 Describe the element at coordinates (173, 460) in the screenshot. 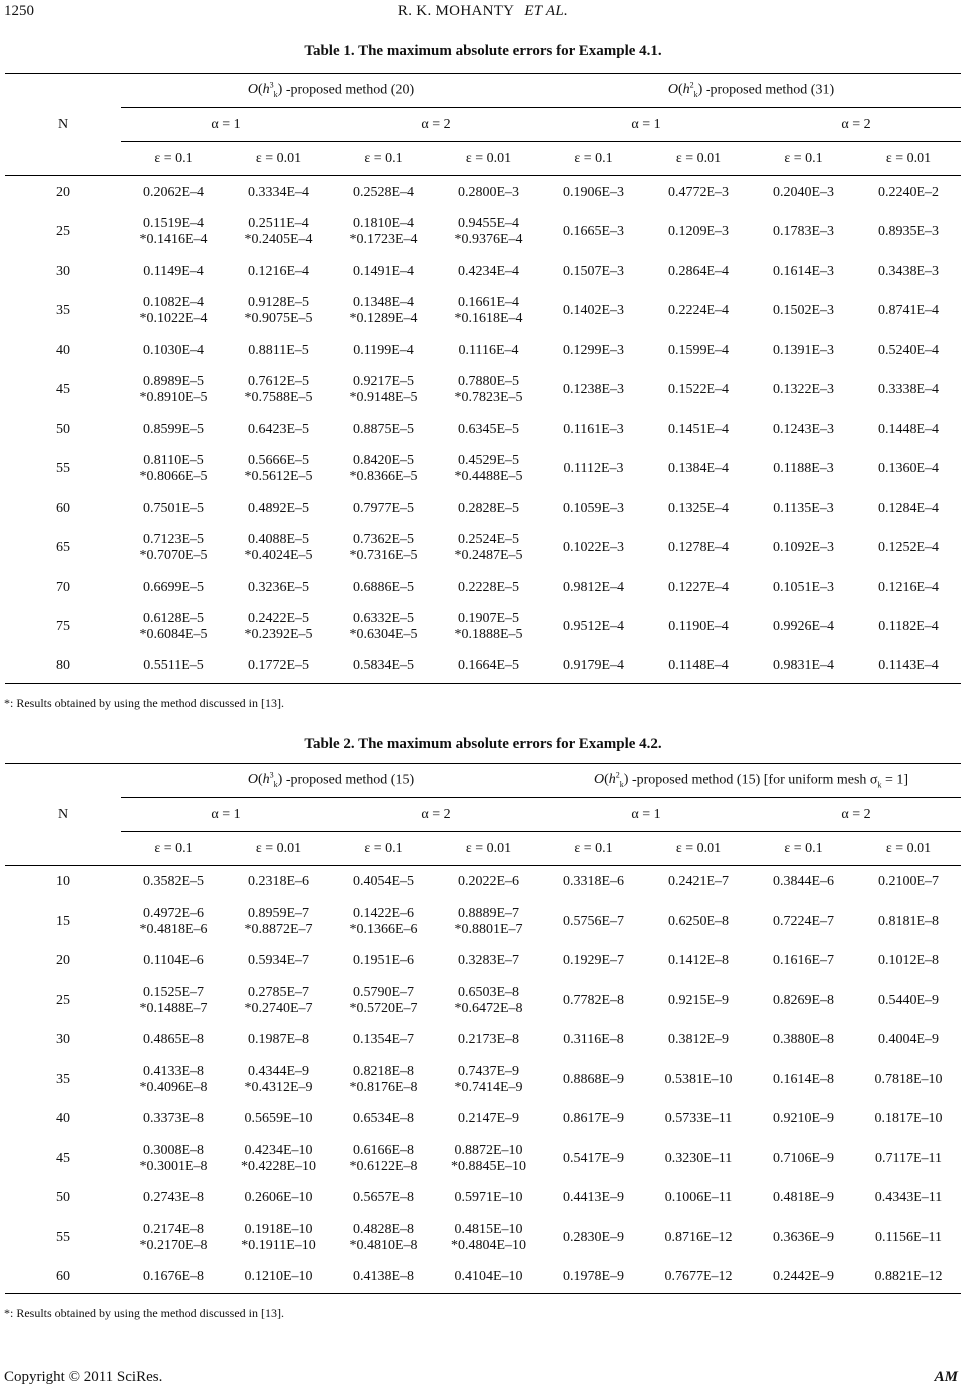

I see `error-value: 0.8110E–5` at that location.